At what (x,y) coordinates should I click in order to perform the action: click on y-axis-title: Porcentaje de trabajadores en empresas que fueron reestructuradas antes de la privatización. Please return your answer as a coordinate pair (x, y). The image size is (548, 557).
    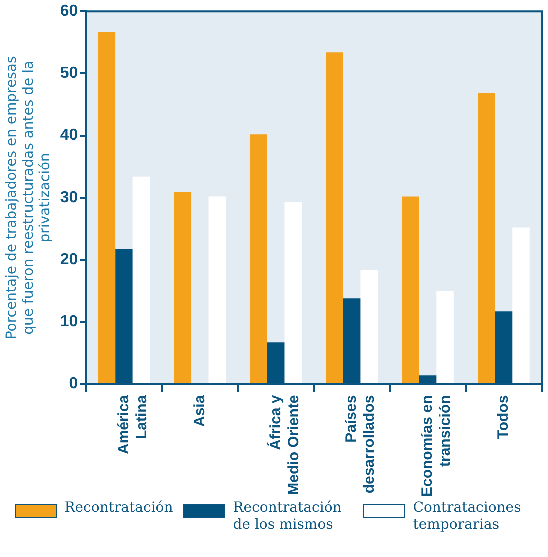
    Looking at the image, I should click on (29, 198).